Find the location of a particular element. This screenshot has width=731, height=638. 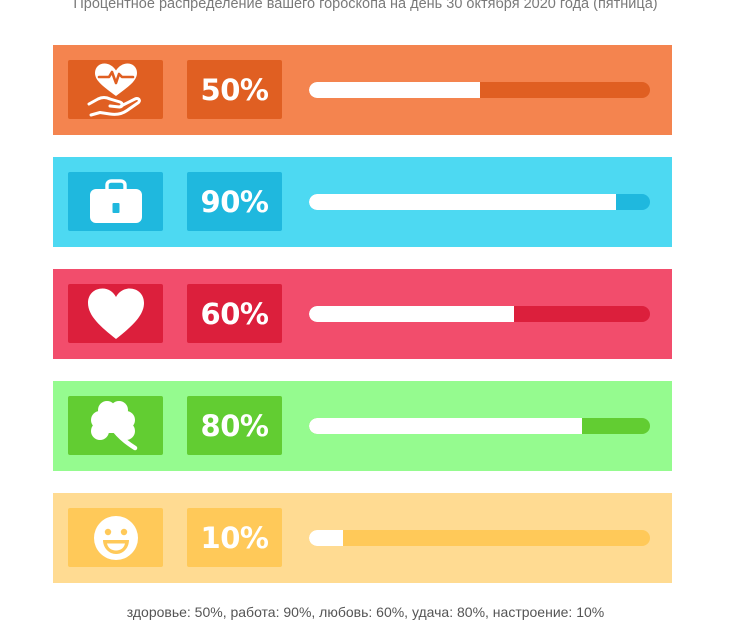

horoscope-row-mood: 10% is located at coordinates (362, 538).